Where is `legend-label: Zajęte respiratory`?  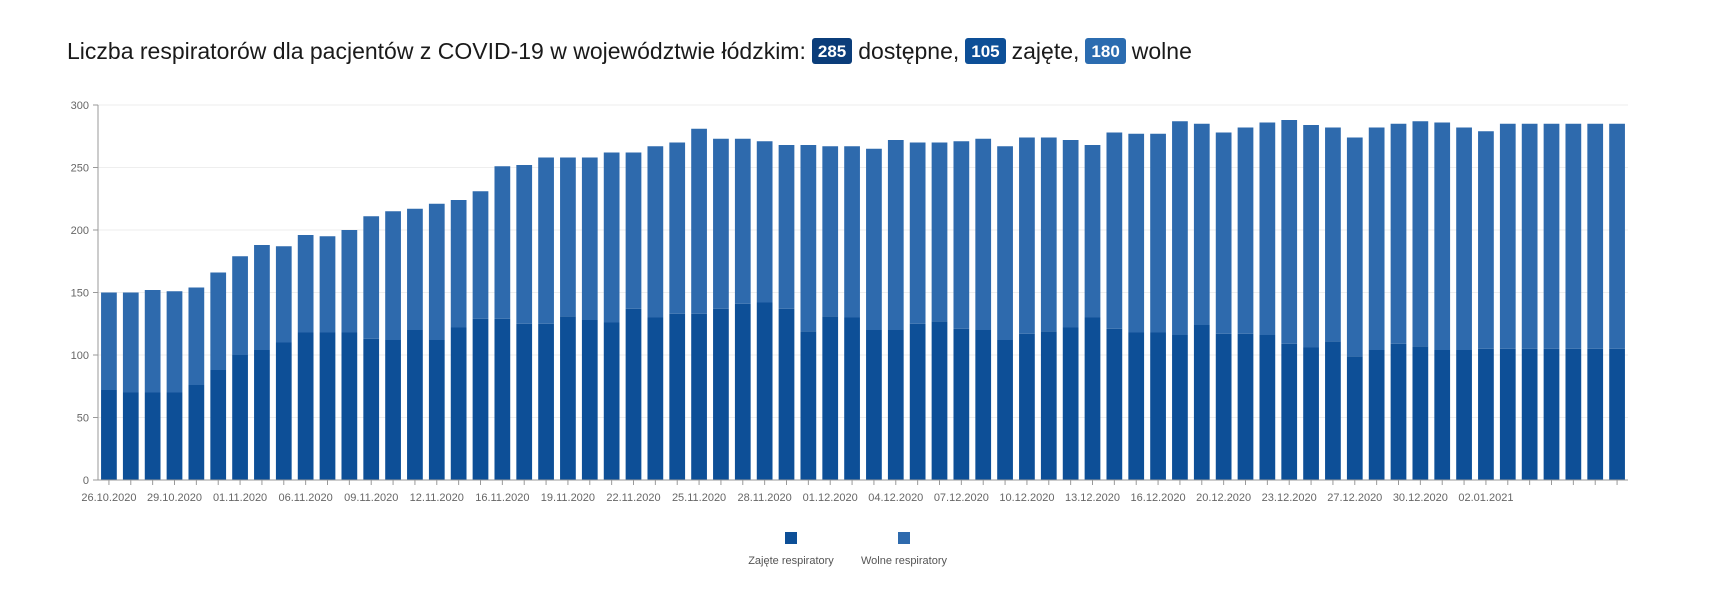 legend-label: Zajęte respiratory is located at coordinates (791, 561).